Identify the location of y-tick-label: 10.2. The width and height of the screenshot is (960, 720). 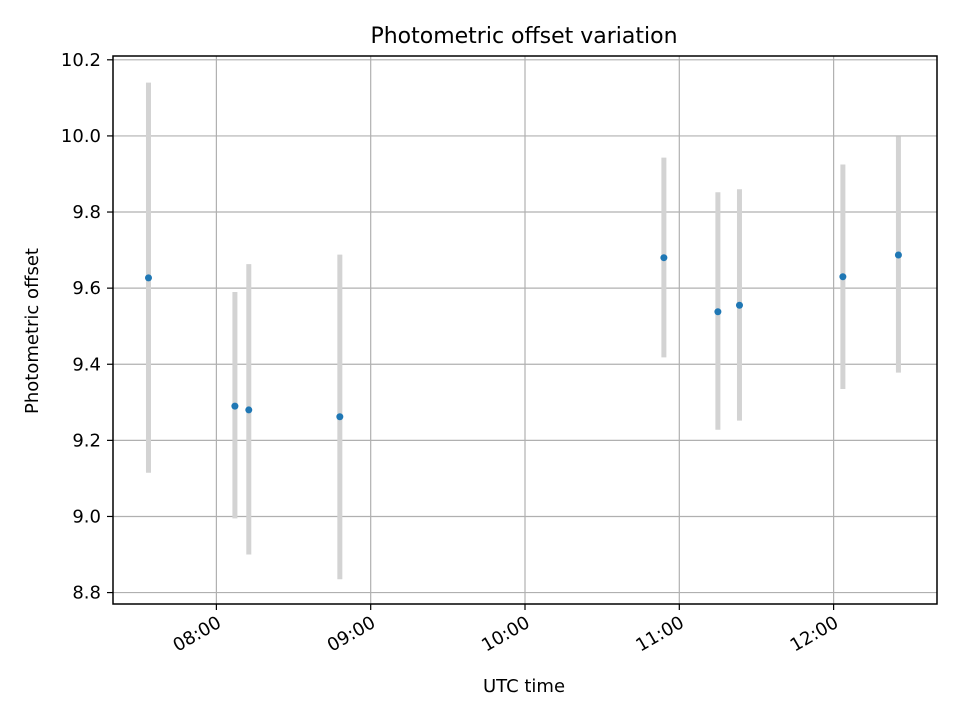
(81, 60).